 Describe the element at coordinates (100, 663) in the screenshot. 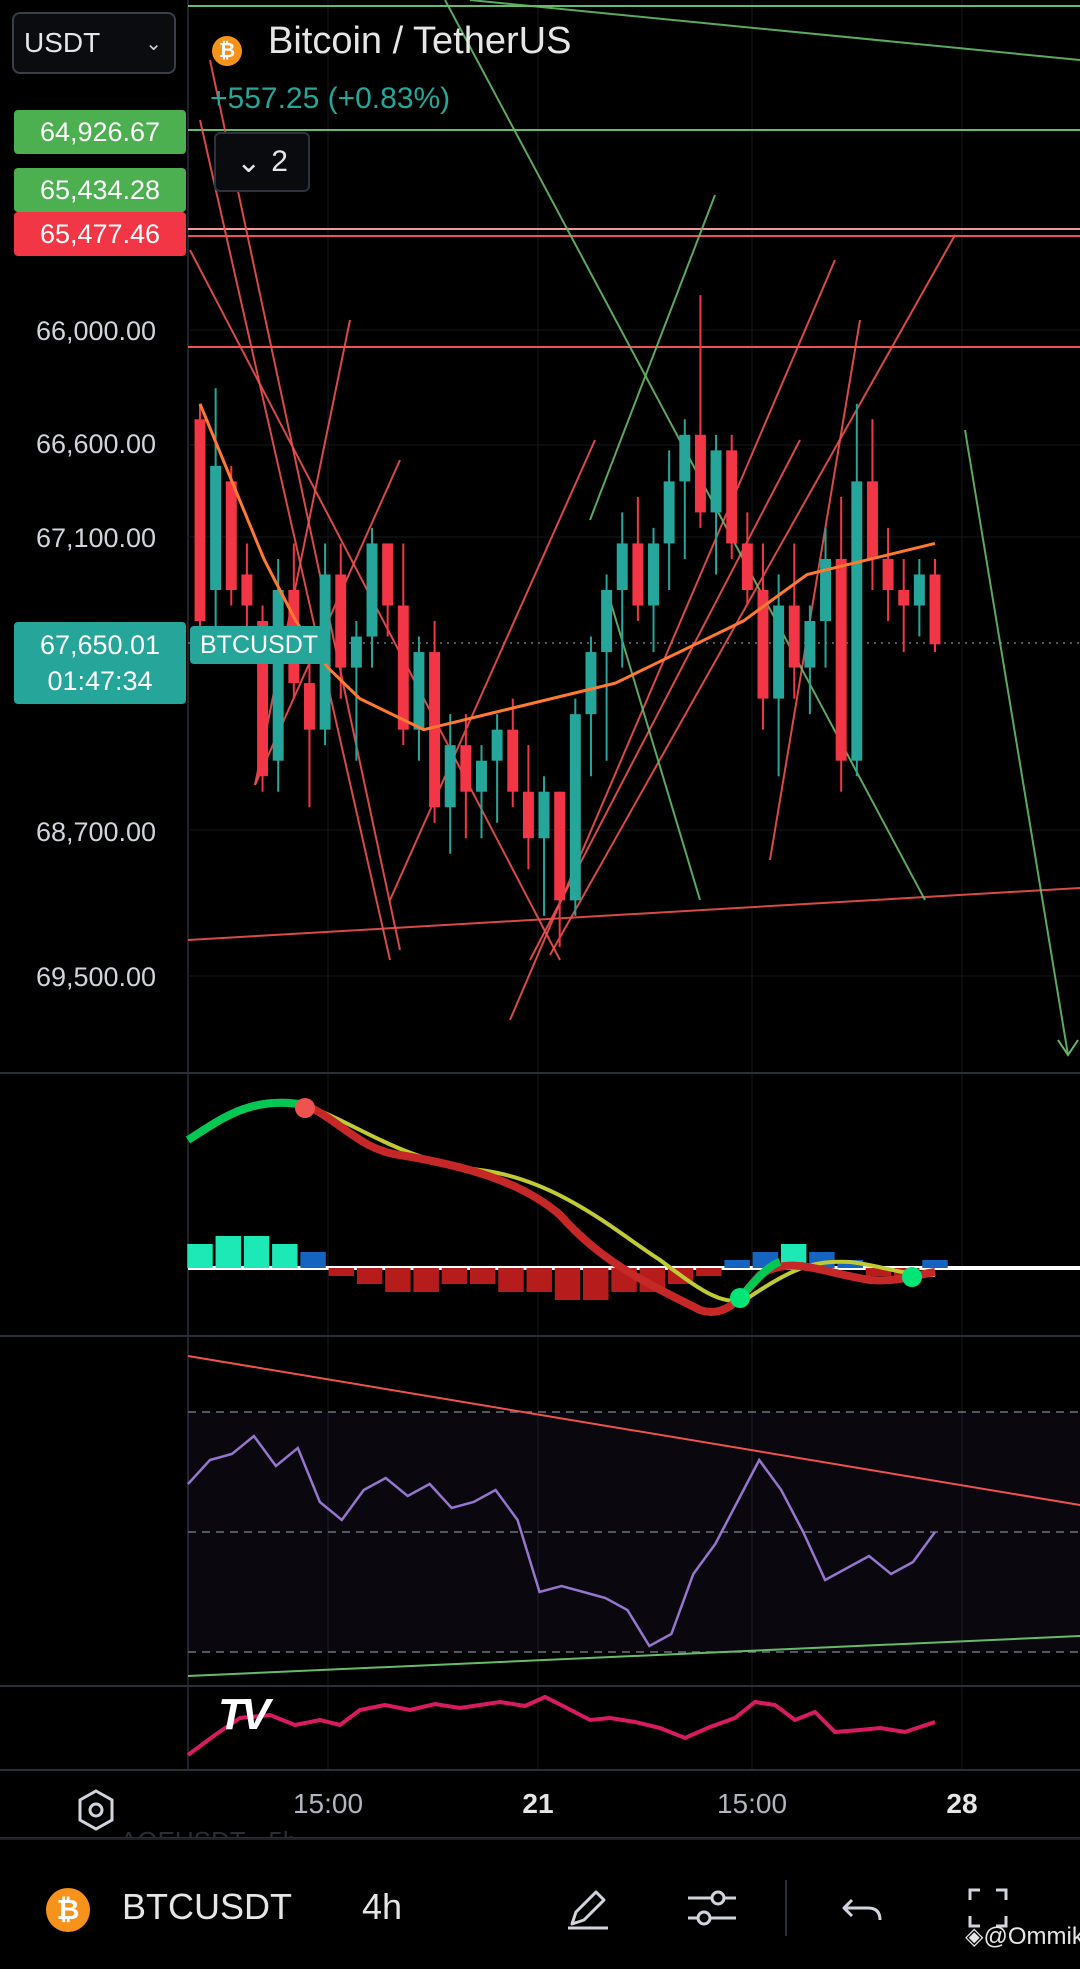

I see `current-price-label: 67,650.01 01:47:34` at that location.